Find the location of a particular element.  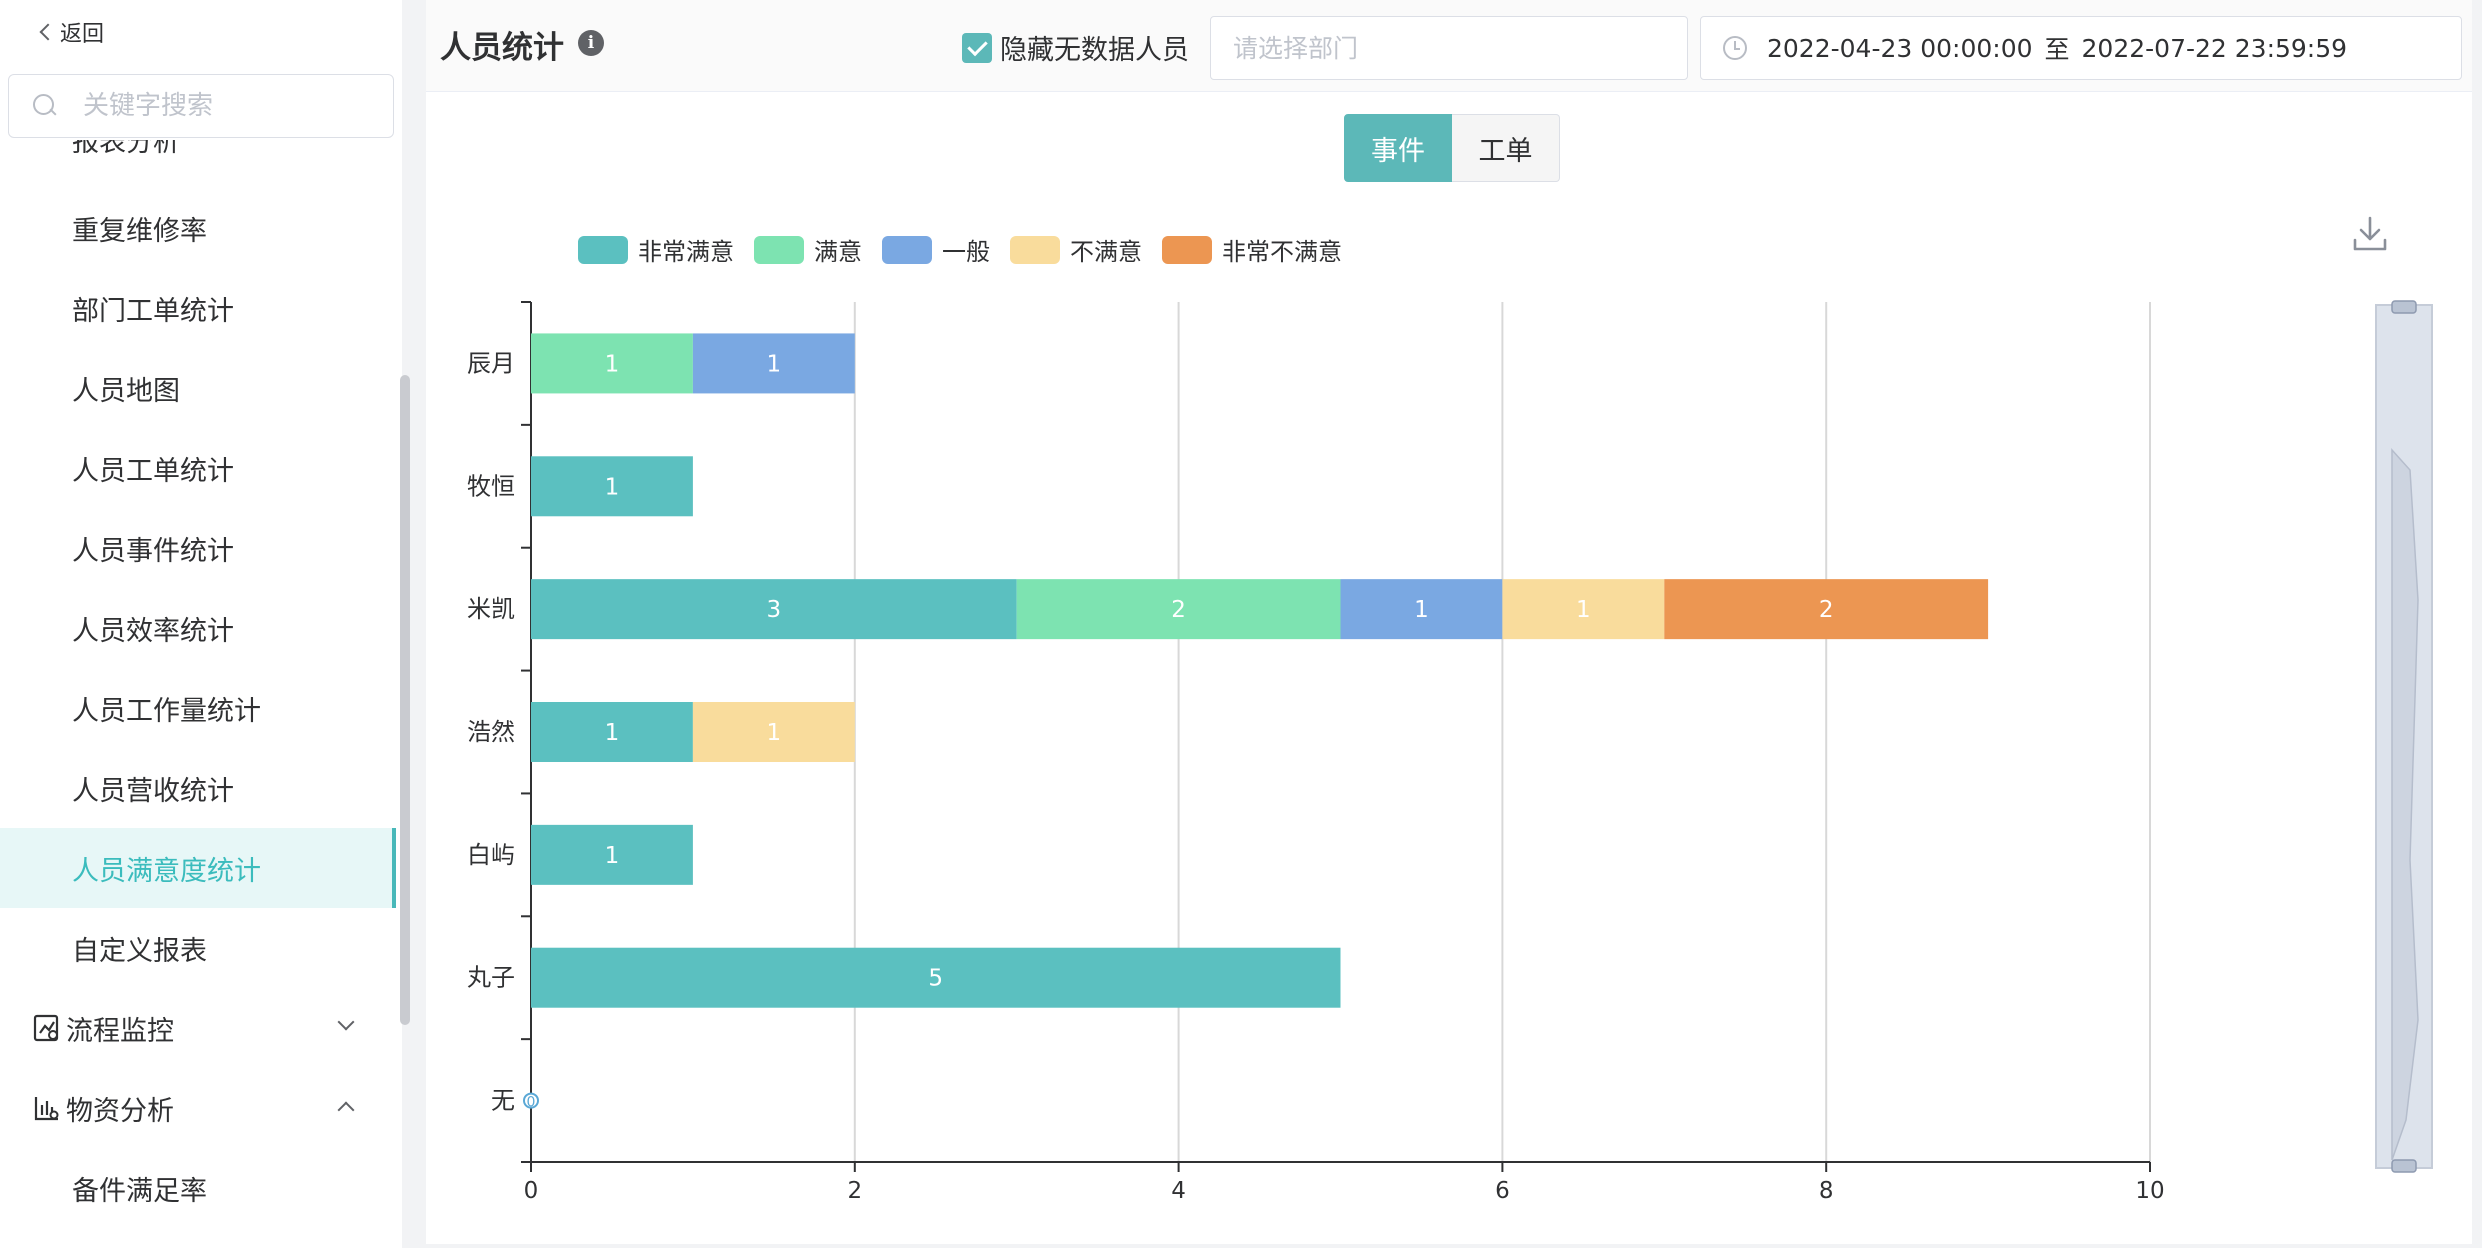

tab-events: 事件 is located at coordinates (1398, 148).